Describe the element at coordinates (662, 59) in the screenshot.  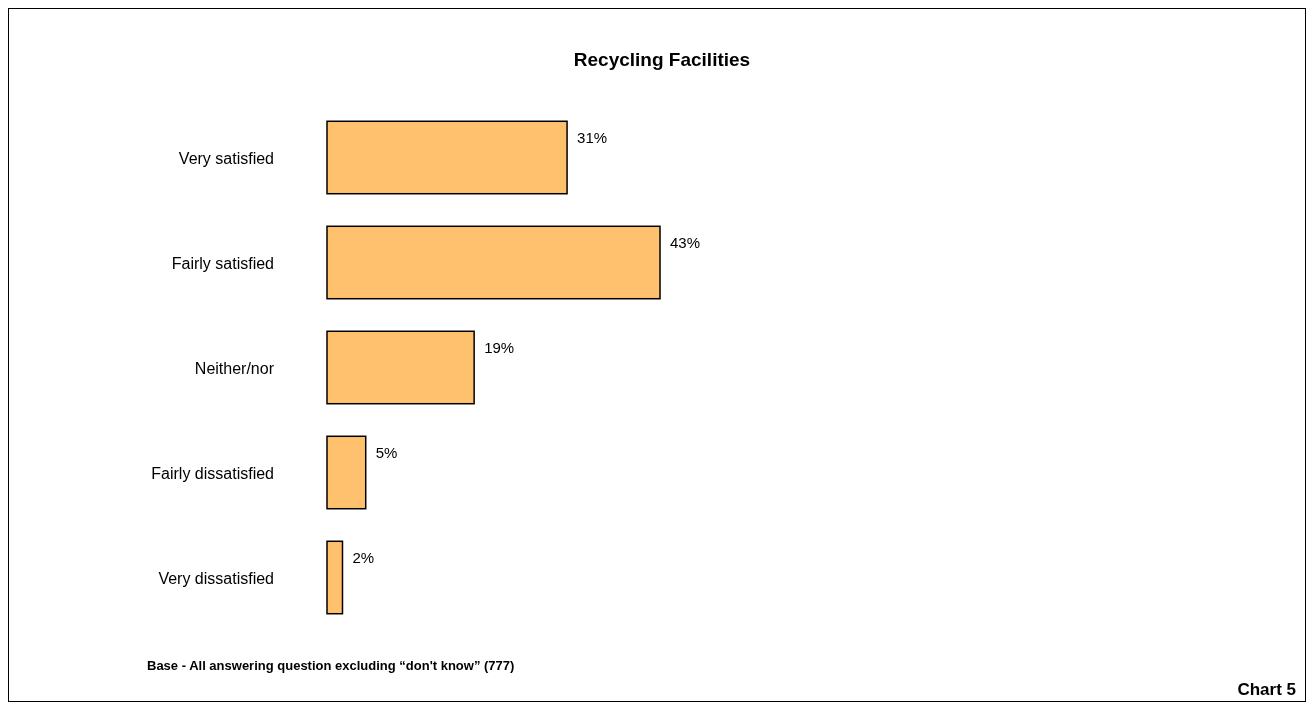
I see `chart-title: Recycling Facilities` at that location.